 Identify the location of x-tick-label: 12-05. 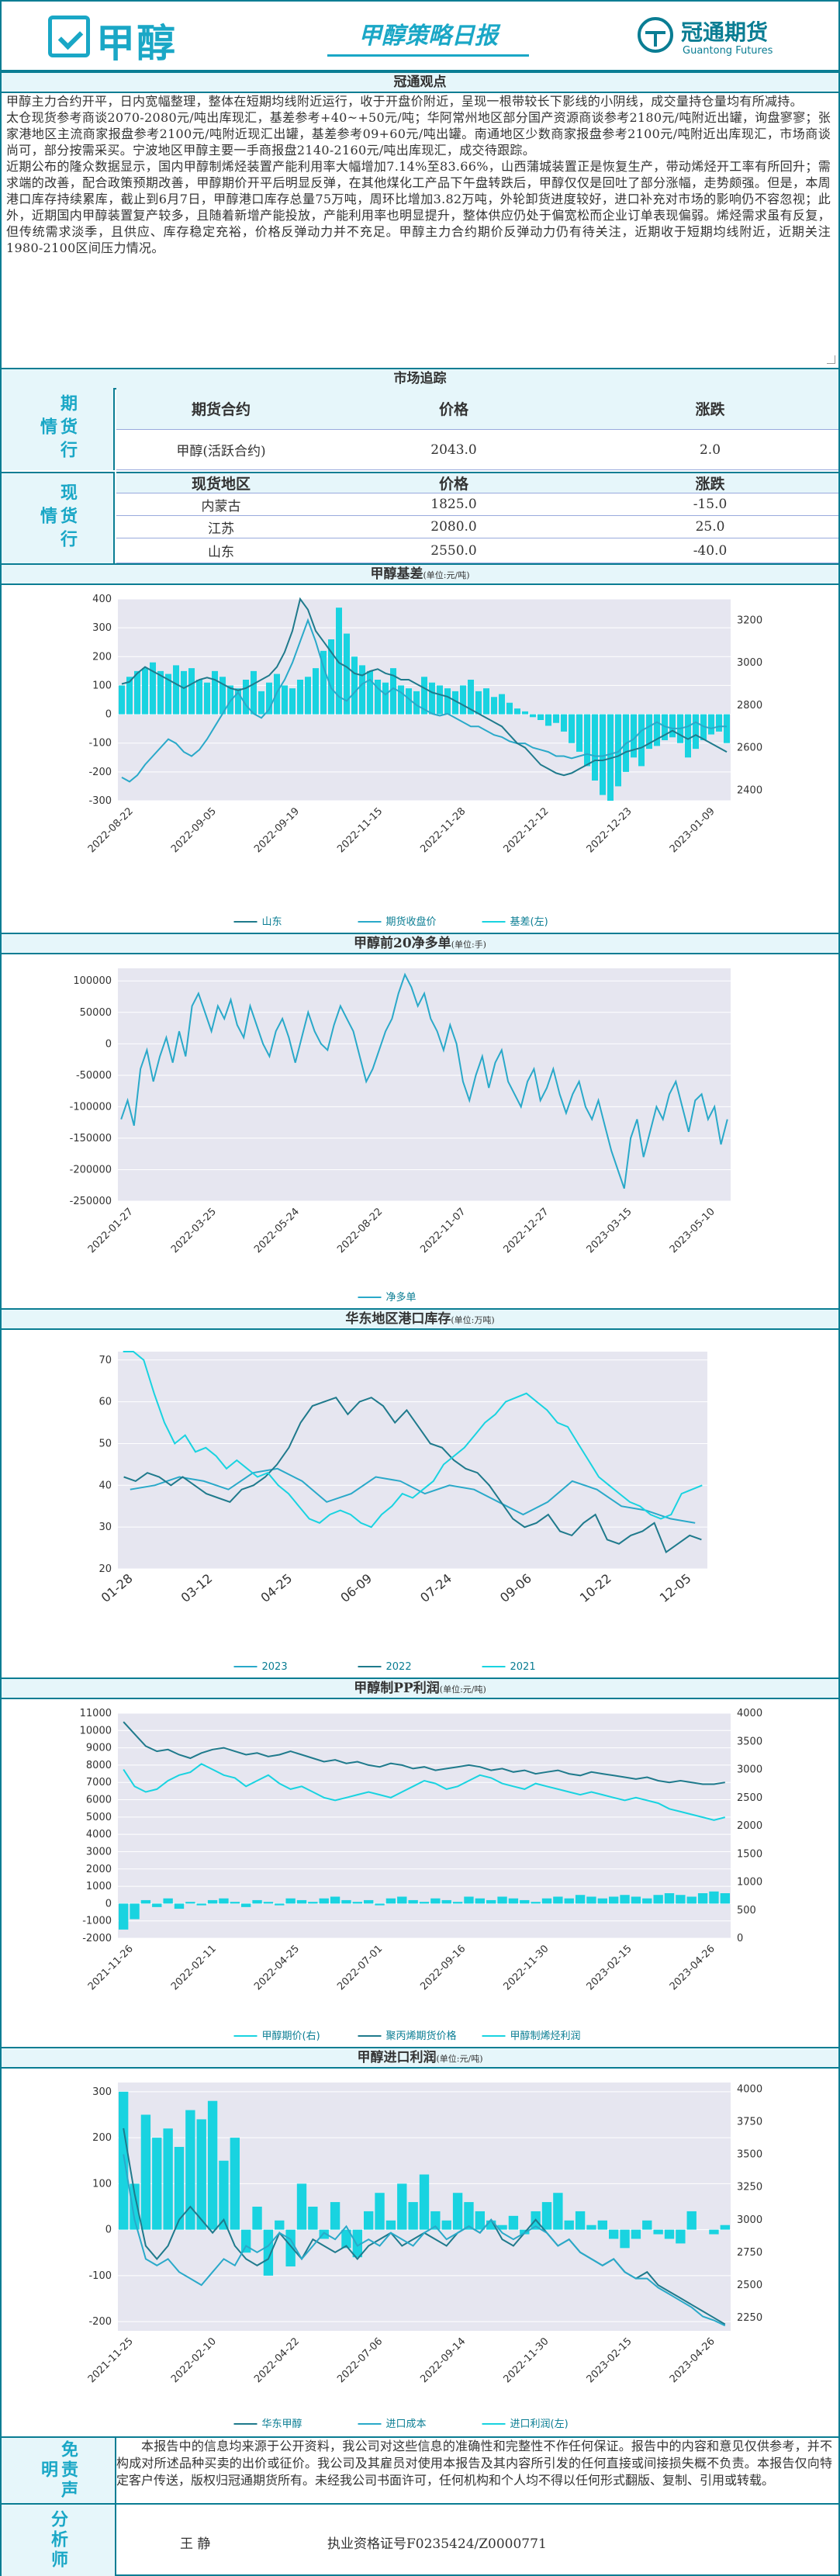
(675, 1588).